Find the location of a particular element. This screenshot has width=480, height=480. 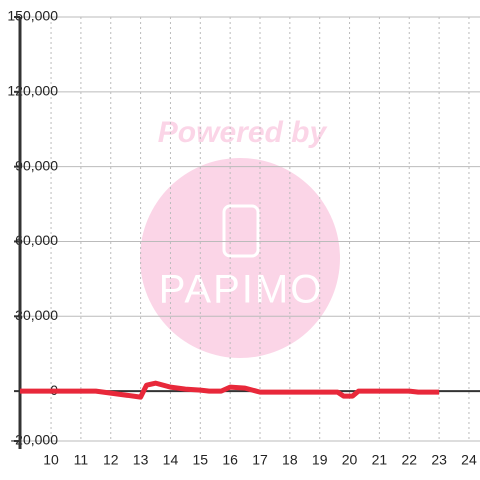

y-tick-label: 60,000 is located at coordinates (36, 240).